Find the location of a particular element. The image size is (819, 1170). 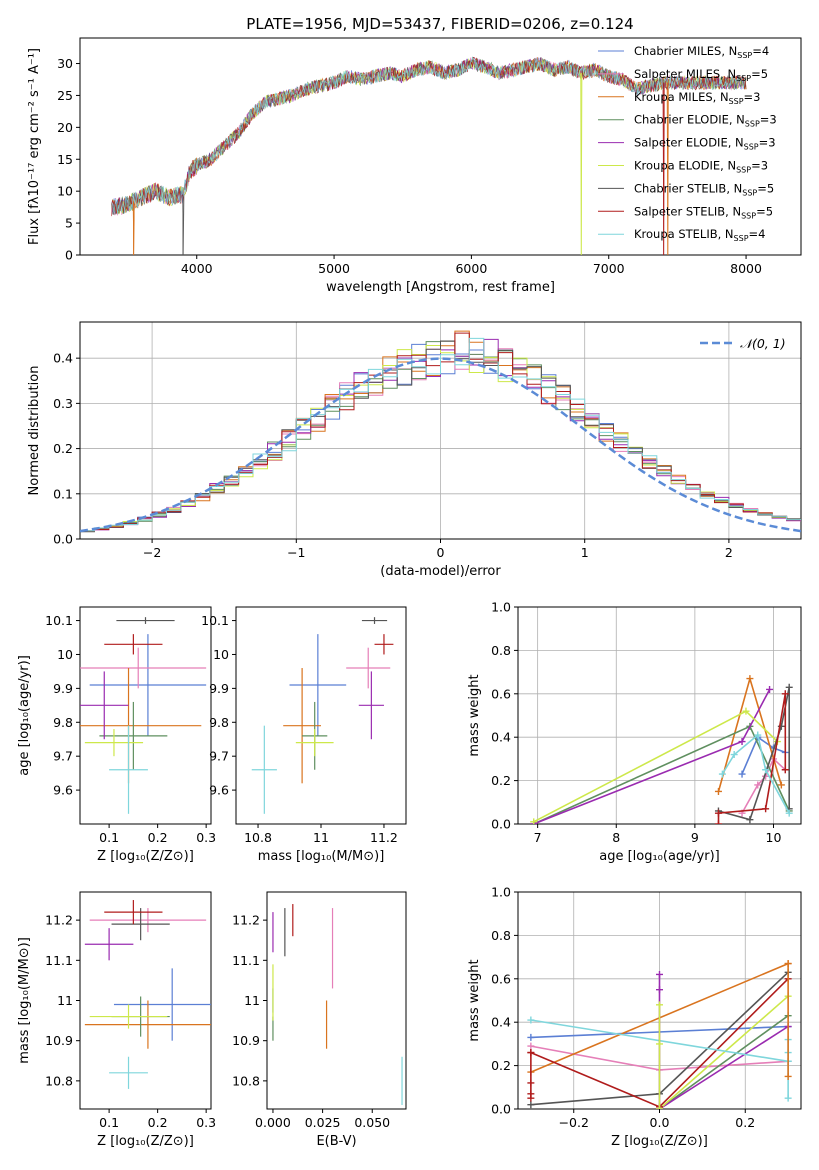

legend-model-name: Chabrier ELODIE, N is located at coordinates (689, 120).